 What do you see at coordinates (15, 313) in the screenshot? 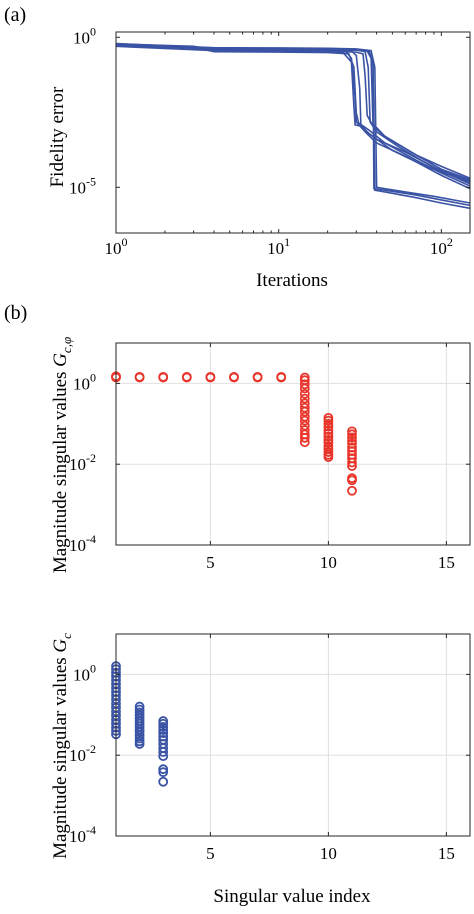
I see `panel-b-label: (b)` at bounding box center [15, 313].